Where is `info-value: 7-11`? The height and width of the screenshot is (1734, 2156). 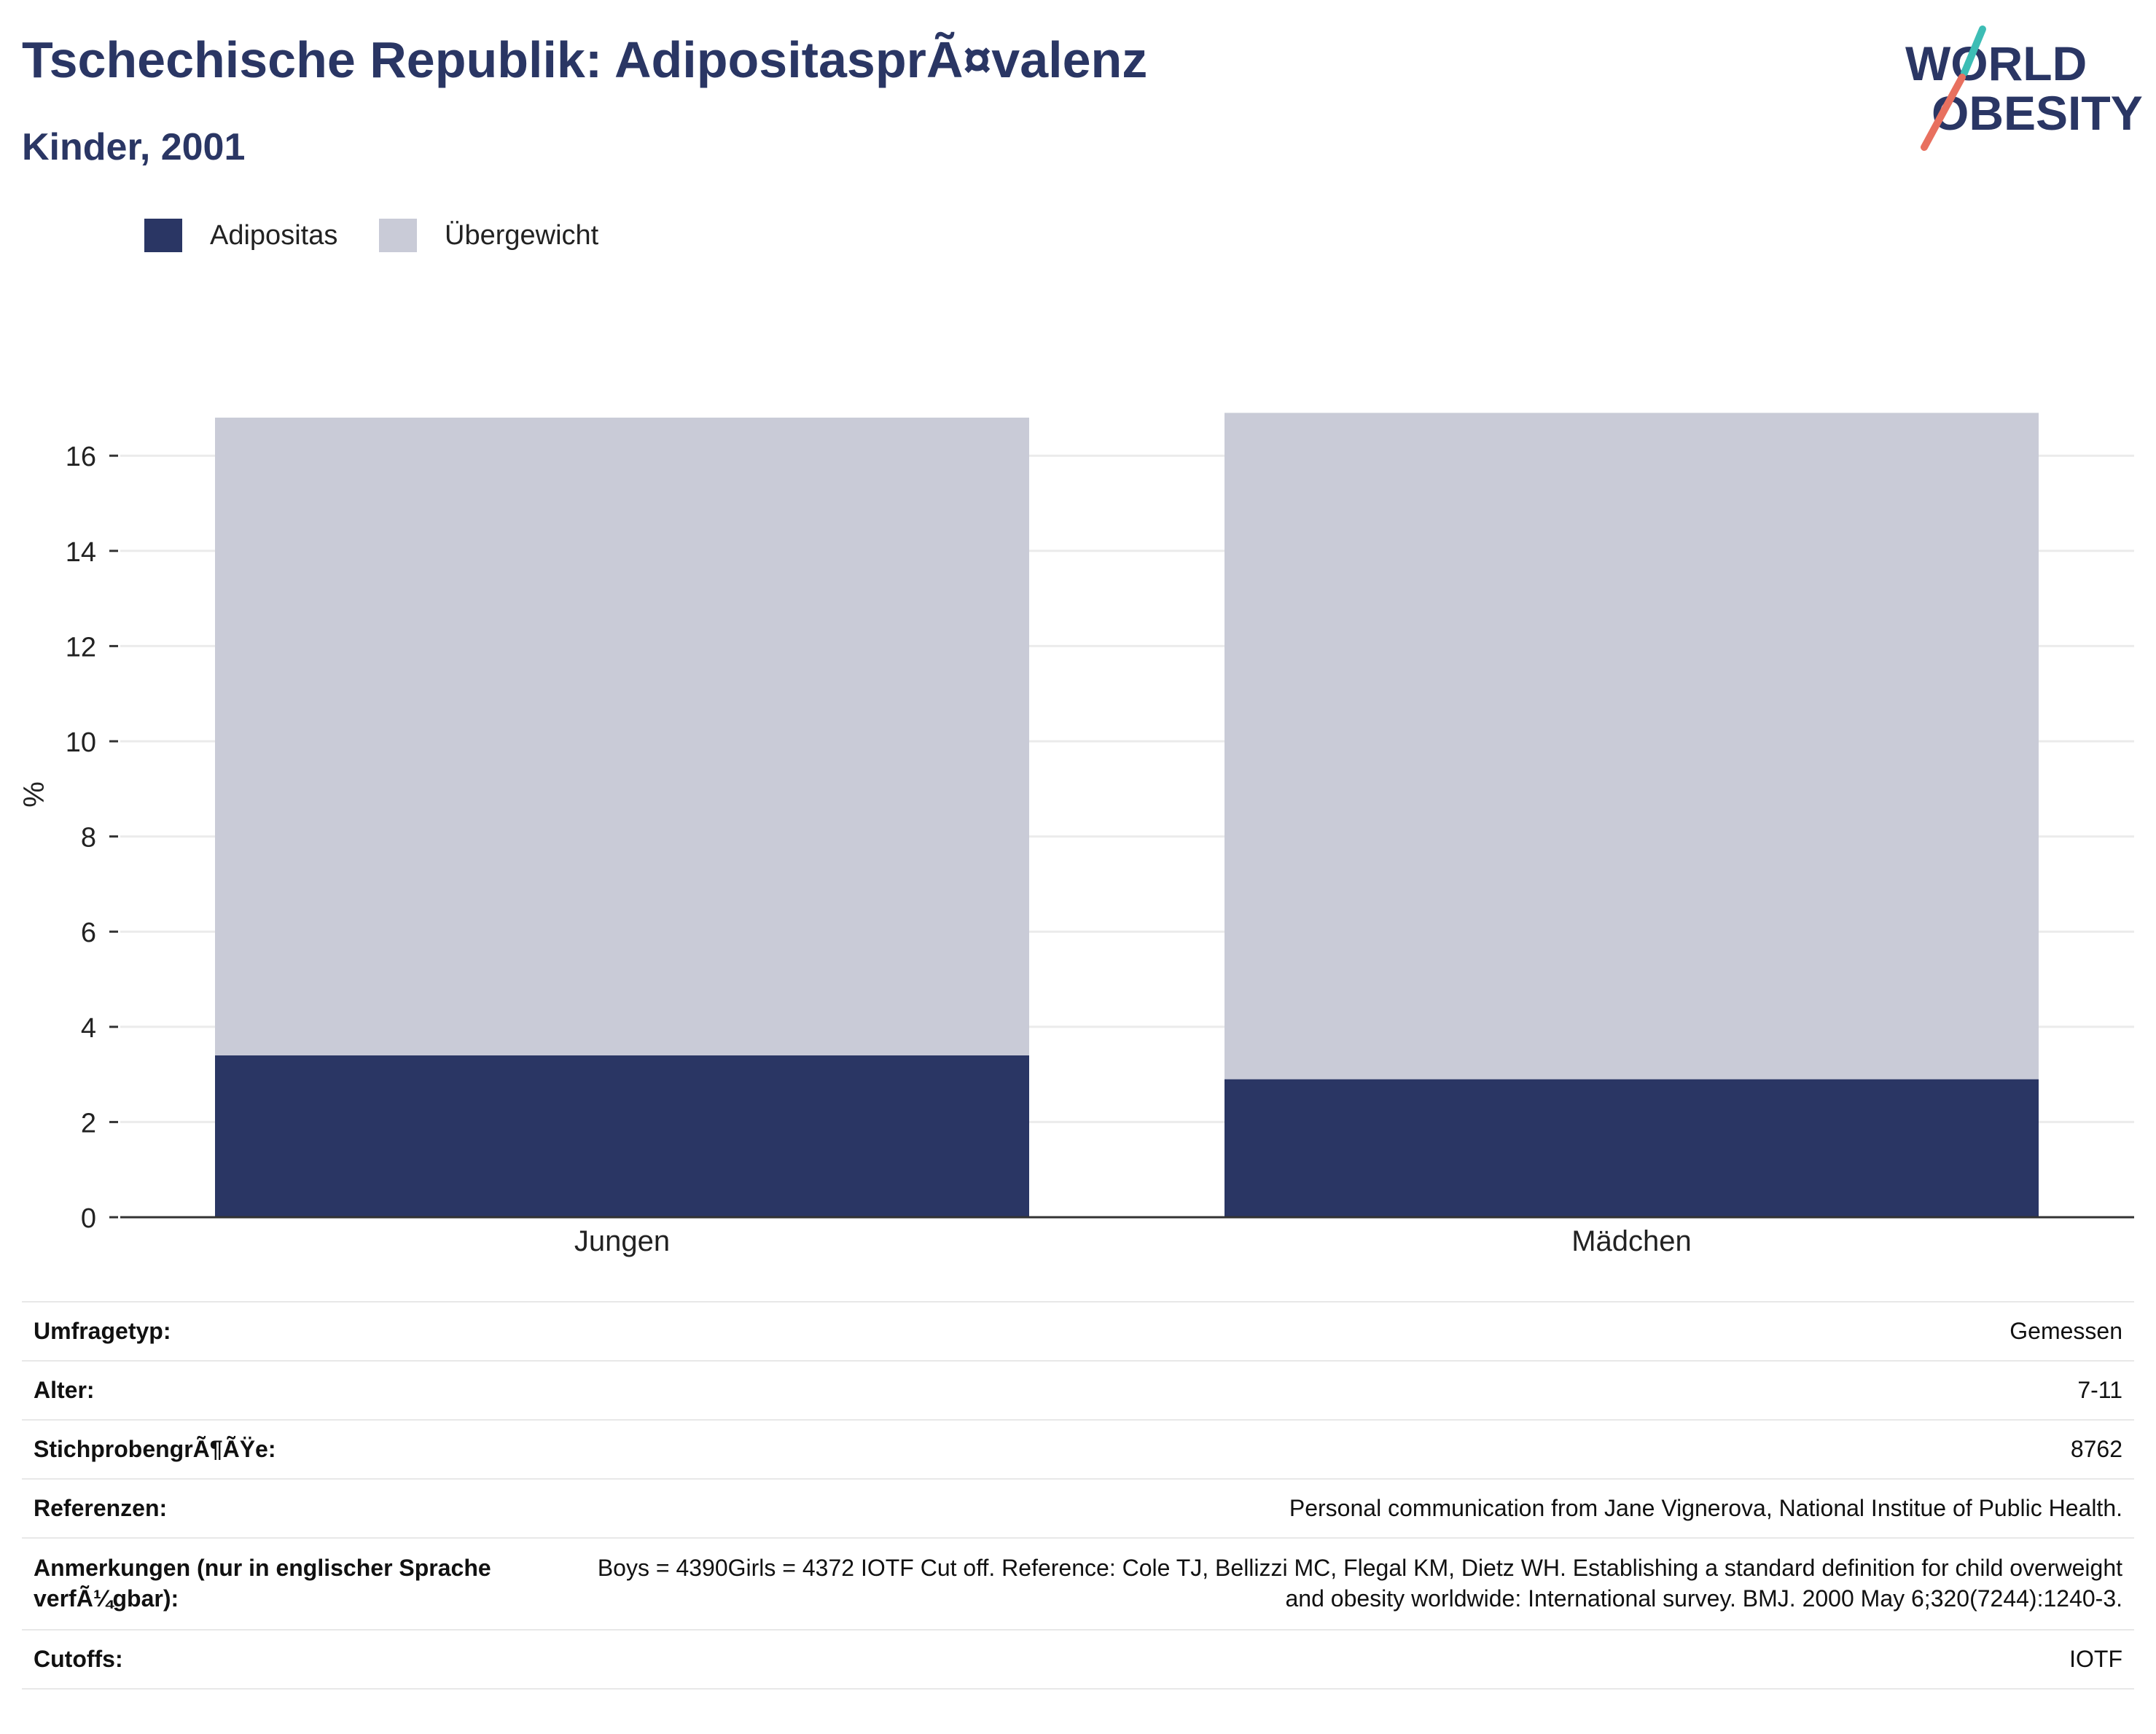 info-value: 7-11 is located at coordinates (2100, 1389).